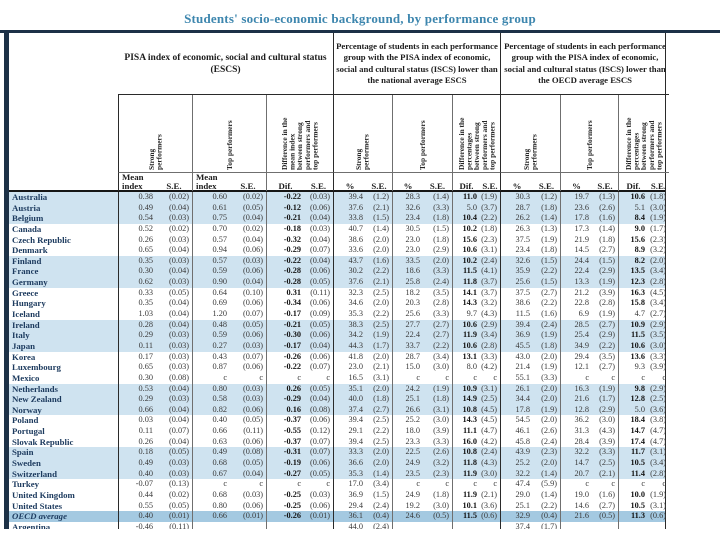 The width and height of the screenshot is (720, 540). Describe the element at coordinates (658, 516) in the screenshot. I see `value-cell: (0.6)` at that location.